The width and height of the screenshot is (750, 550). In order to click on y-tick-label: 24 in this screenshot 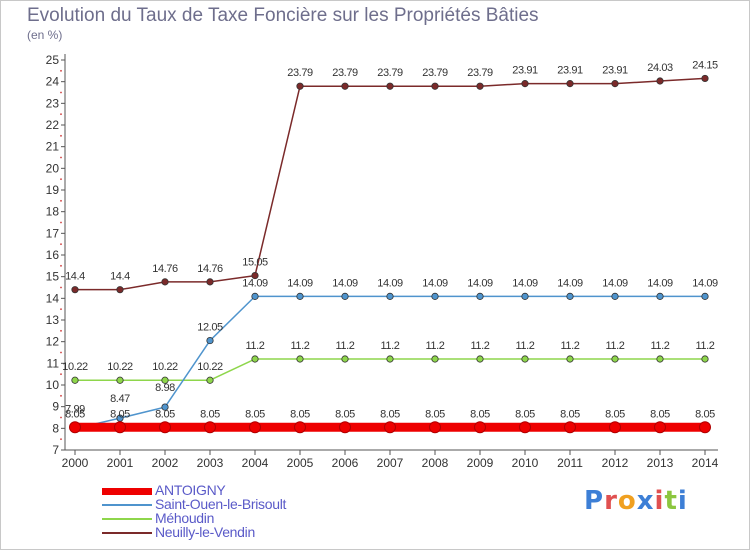, I will do `click(53, 82)`.